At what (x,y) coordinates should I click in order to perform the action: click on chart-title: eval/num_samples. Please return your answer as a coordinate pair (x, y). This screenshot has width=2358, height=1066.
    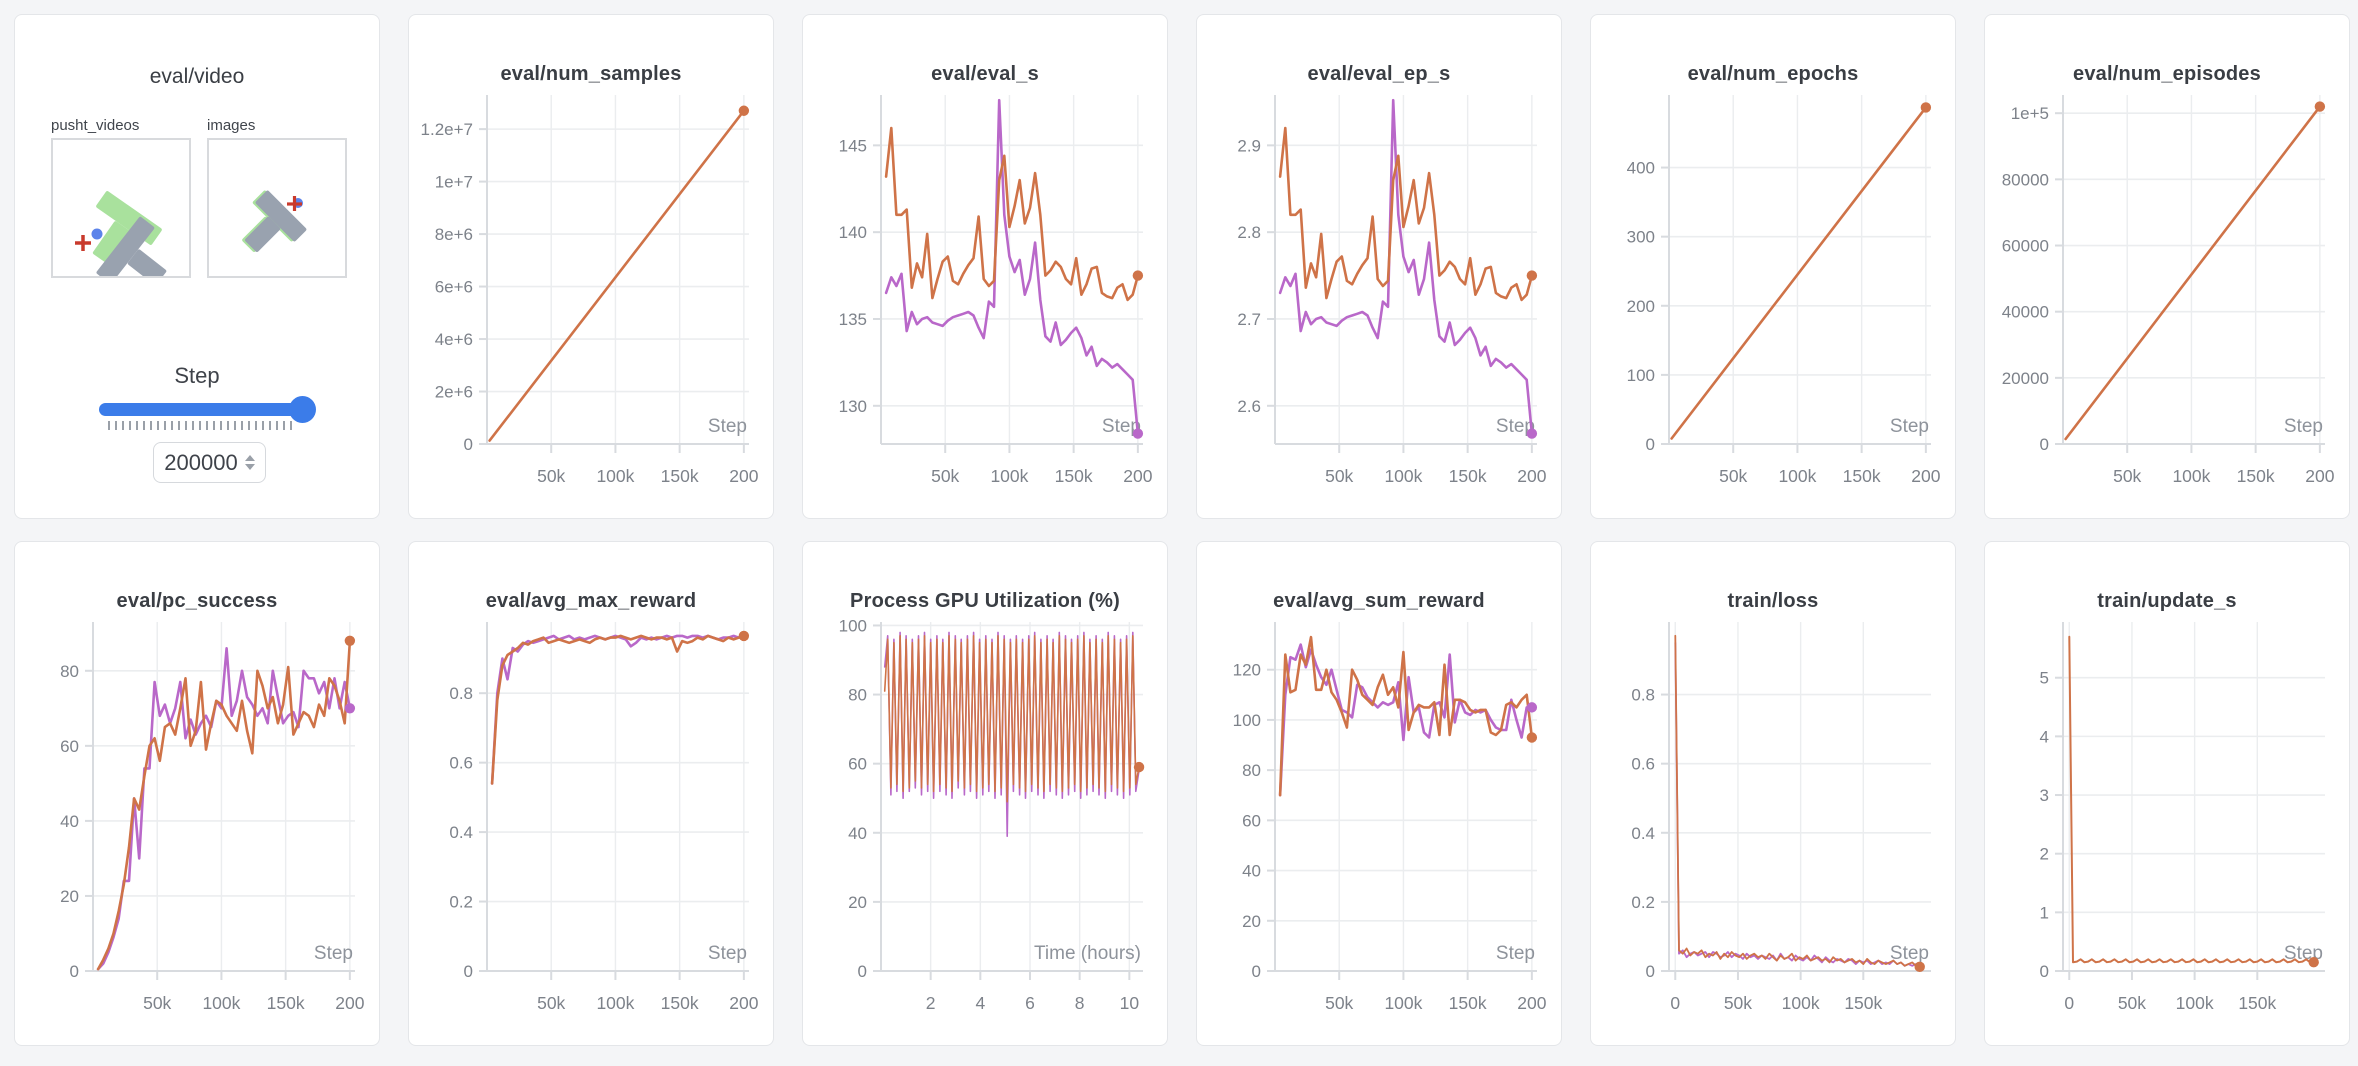
    Looking at the image, I should click on (591, 74).